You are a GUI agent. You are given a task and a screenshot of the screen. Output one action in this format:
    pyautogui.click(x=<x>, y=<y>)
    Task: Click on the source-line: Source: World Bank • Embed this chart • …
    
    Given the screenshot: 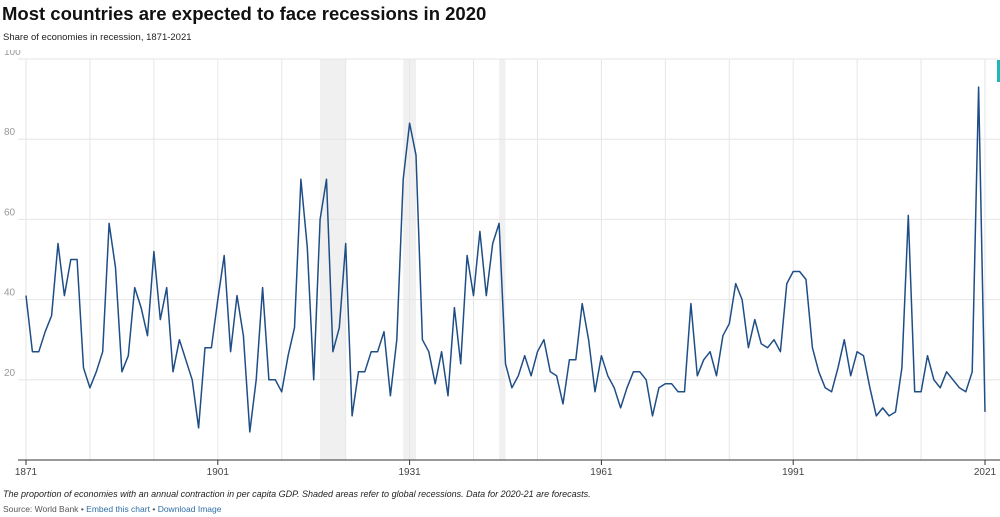 What is the action you would take?
    pyautogui.click(x=112, y=509)
    